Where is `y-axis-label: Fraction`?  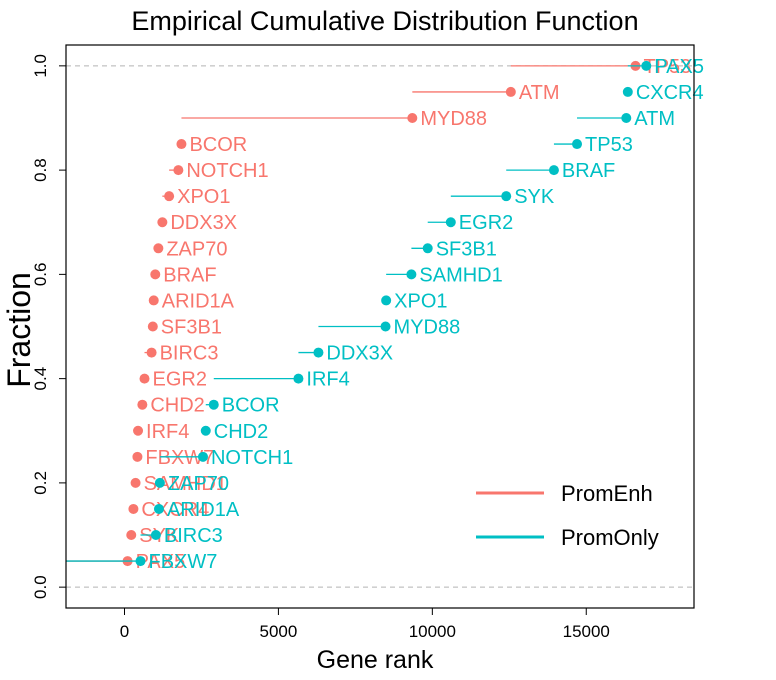
y-axis-label: Fraction is located at coordinates (19, 330).